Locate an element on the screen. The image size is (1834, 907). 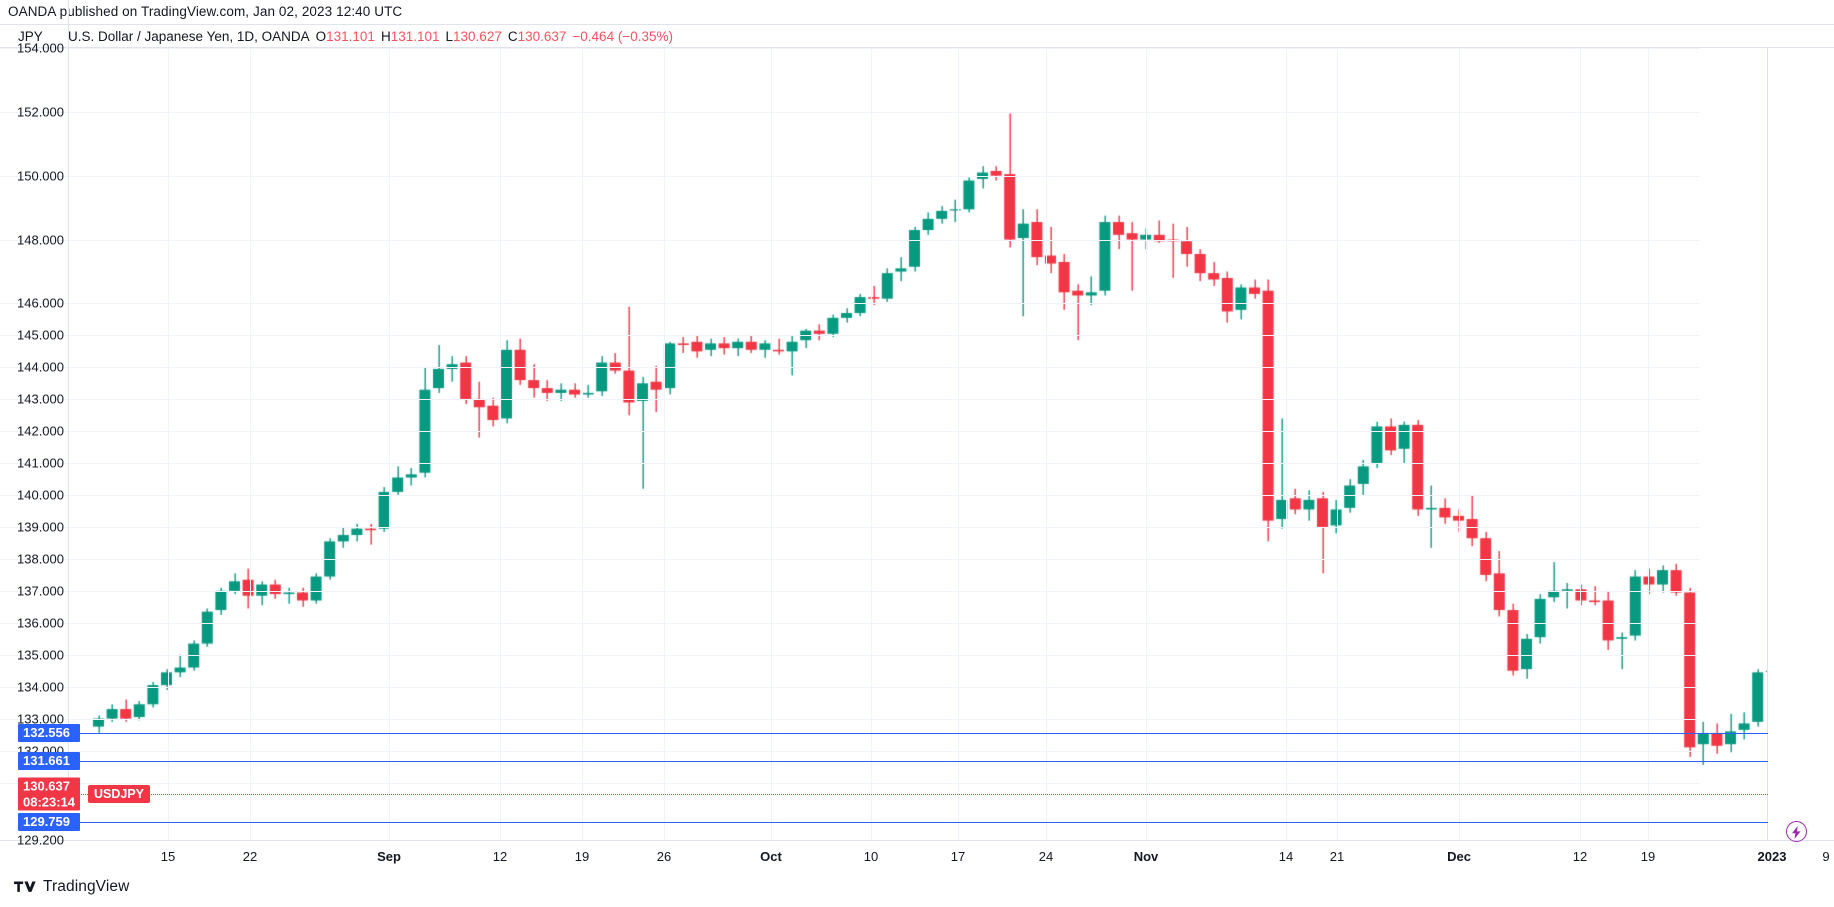
price-axis-label: 148.000 is located at coordinates (40, 240).